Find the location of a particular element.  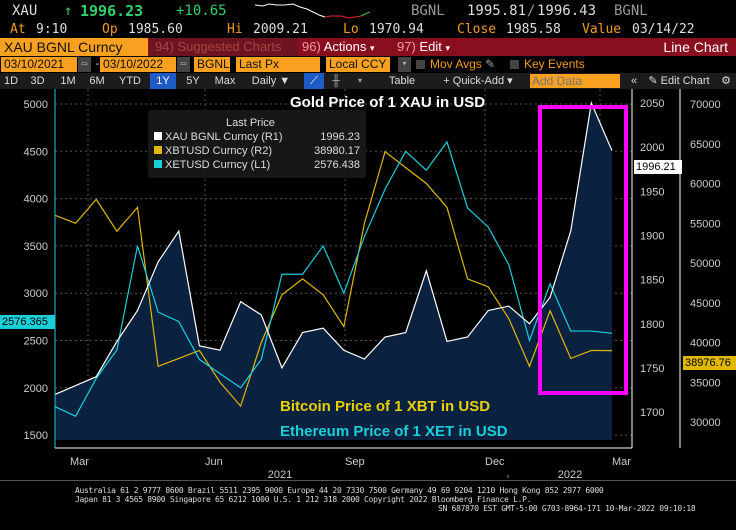

eth-price-tag: 2576.365 is located at coordinates (27, 322).